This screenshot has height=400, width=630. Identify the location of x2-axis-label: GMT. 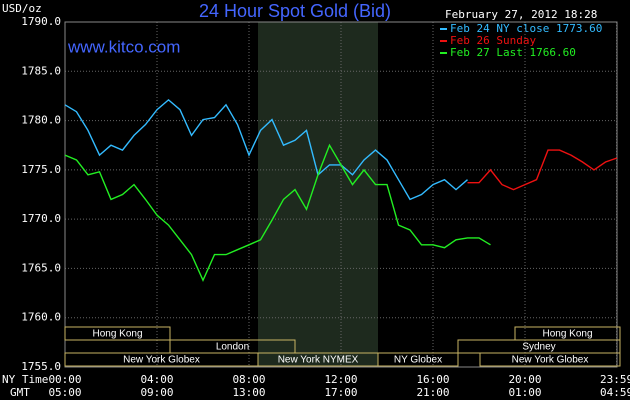
(20, 392).